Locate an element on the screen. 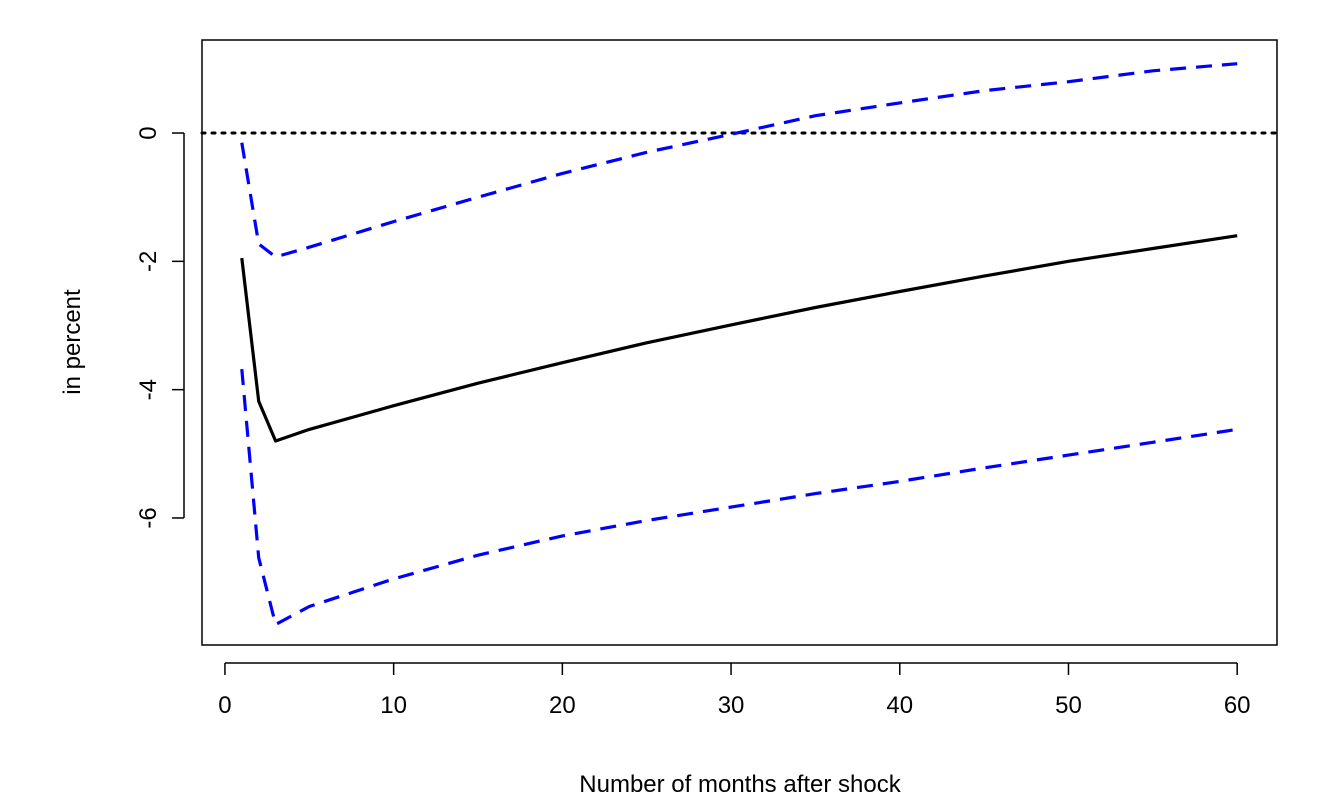  y-tick-label: -6 is located at coordinates (148, 517).